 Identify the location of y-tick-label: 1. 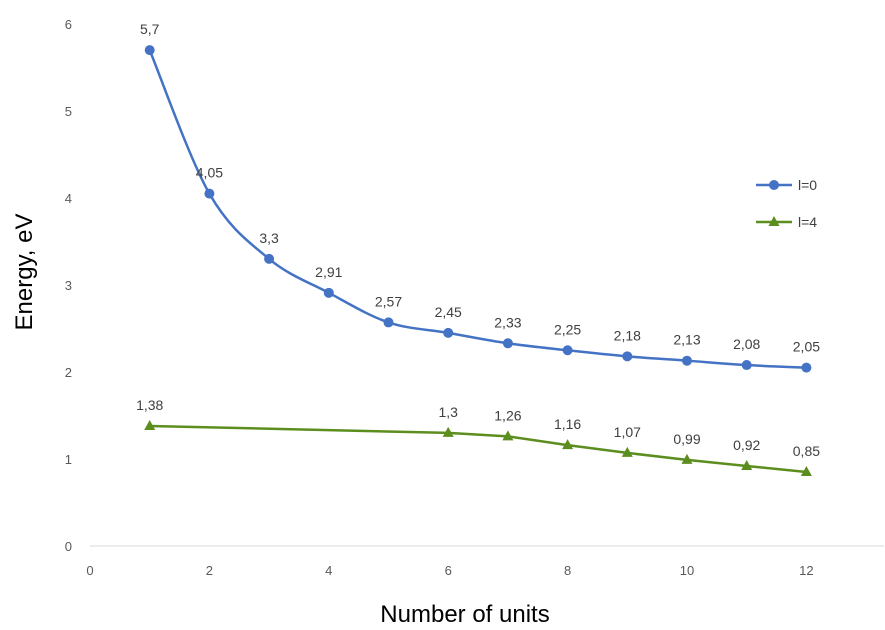
(68, 459).